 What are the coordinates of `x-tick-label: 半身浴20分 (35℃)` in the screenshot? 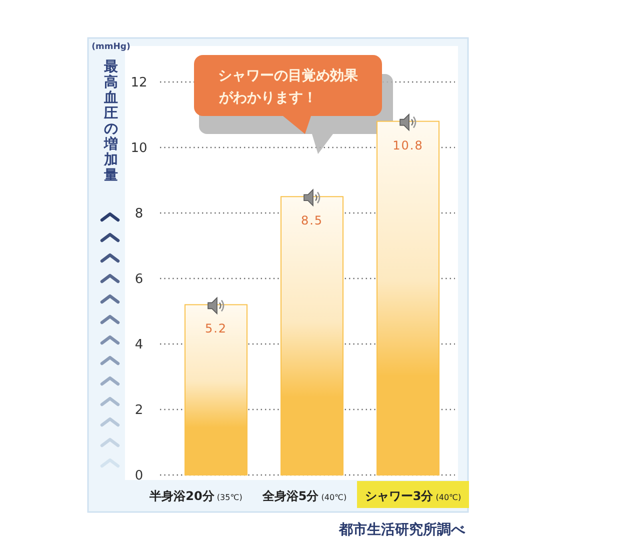 It's located at (195, 496).